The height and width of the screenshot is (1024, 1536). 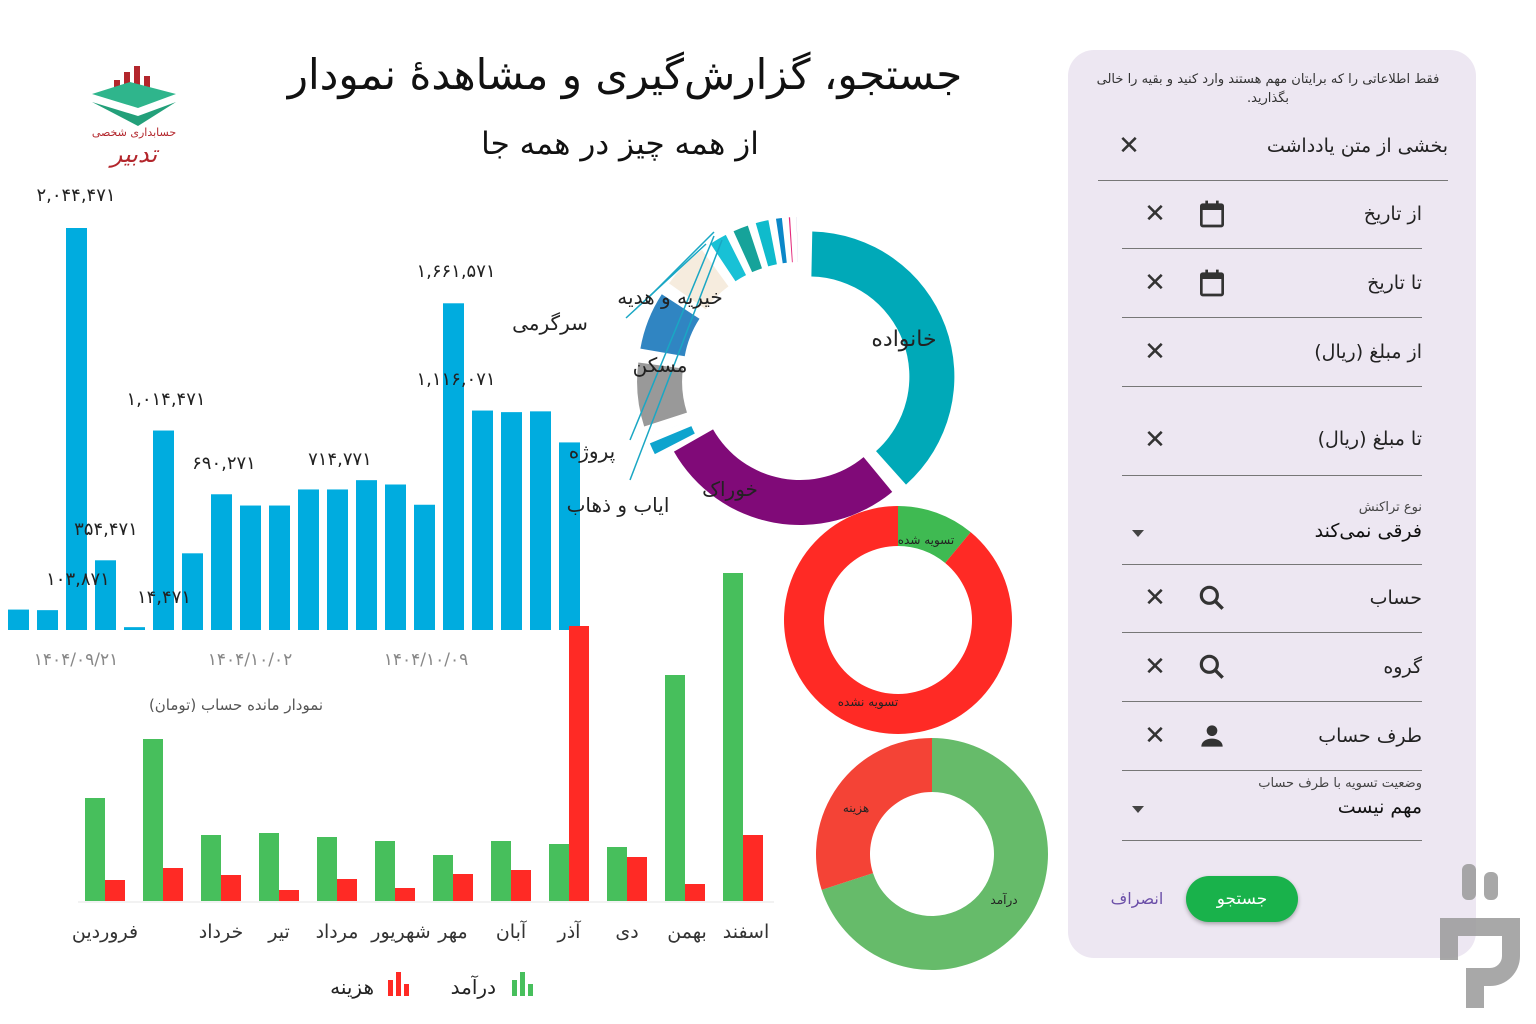 I want to click on group-label: گروه, so click(x=1402, y=667).